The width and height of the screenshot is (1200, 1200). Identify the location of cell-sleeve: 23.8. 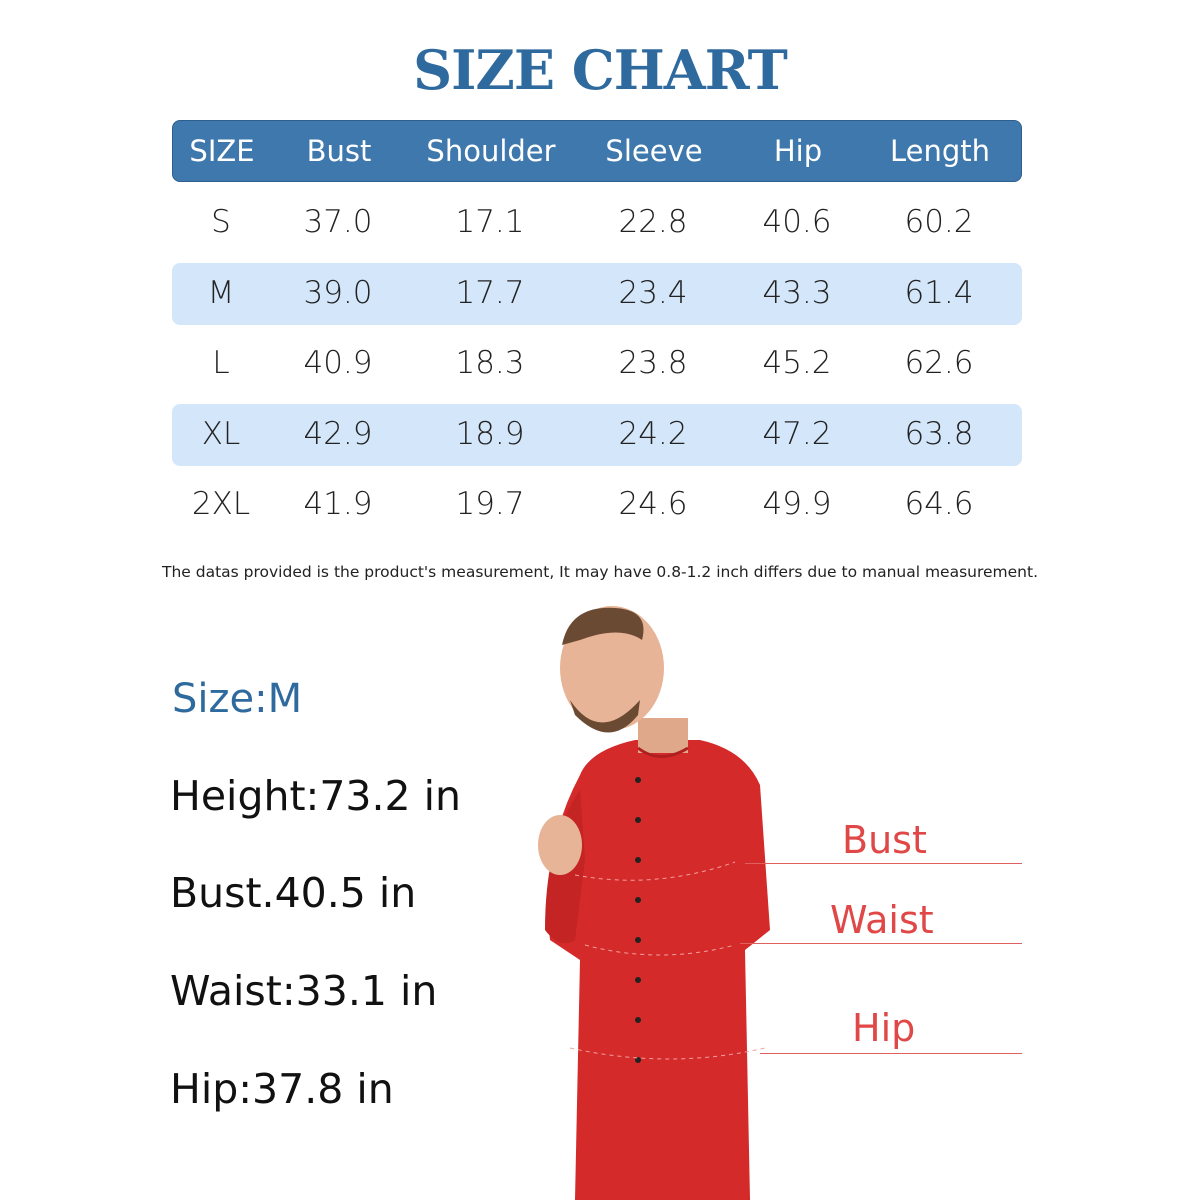
(653, 363).